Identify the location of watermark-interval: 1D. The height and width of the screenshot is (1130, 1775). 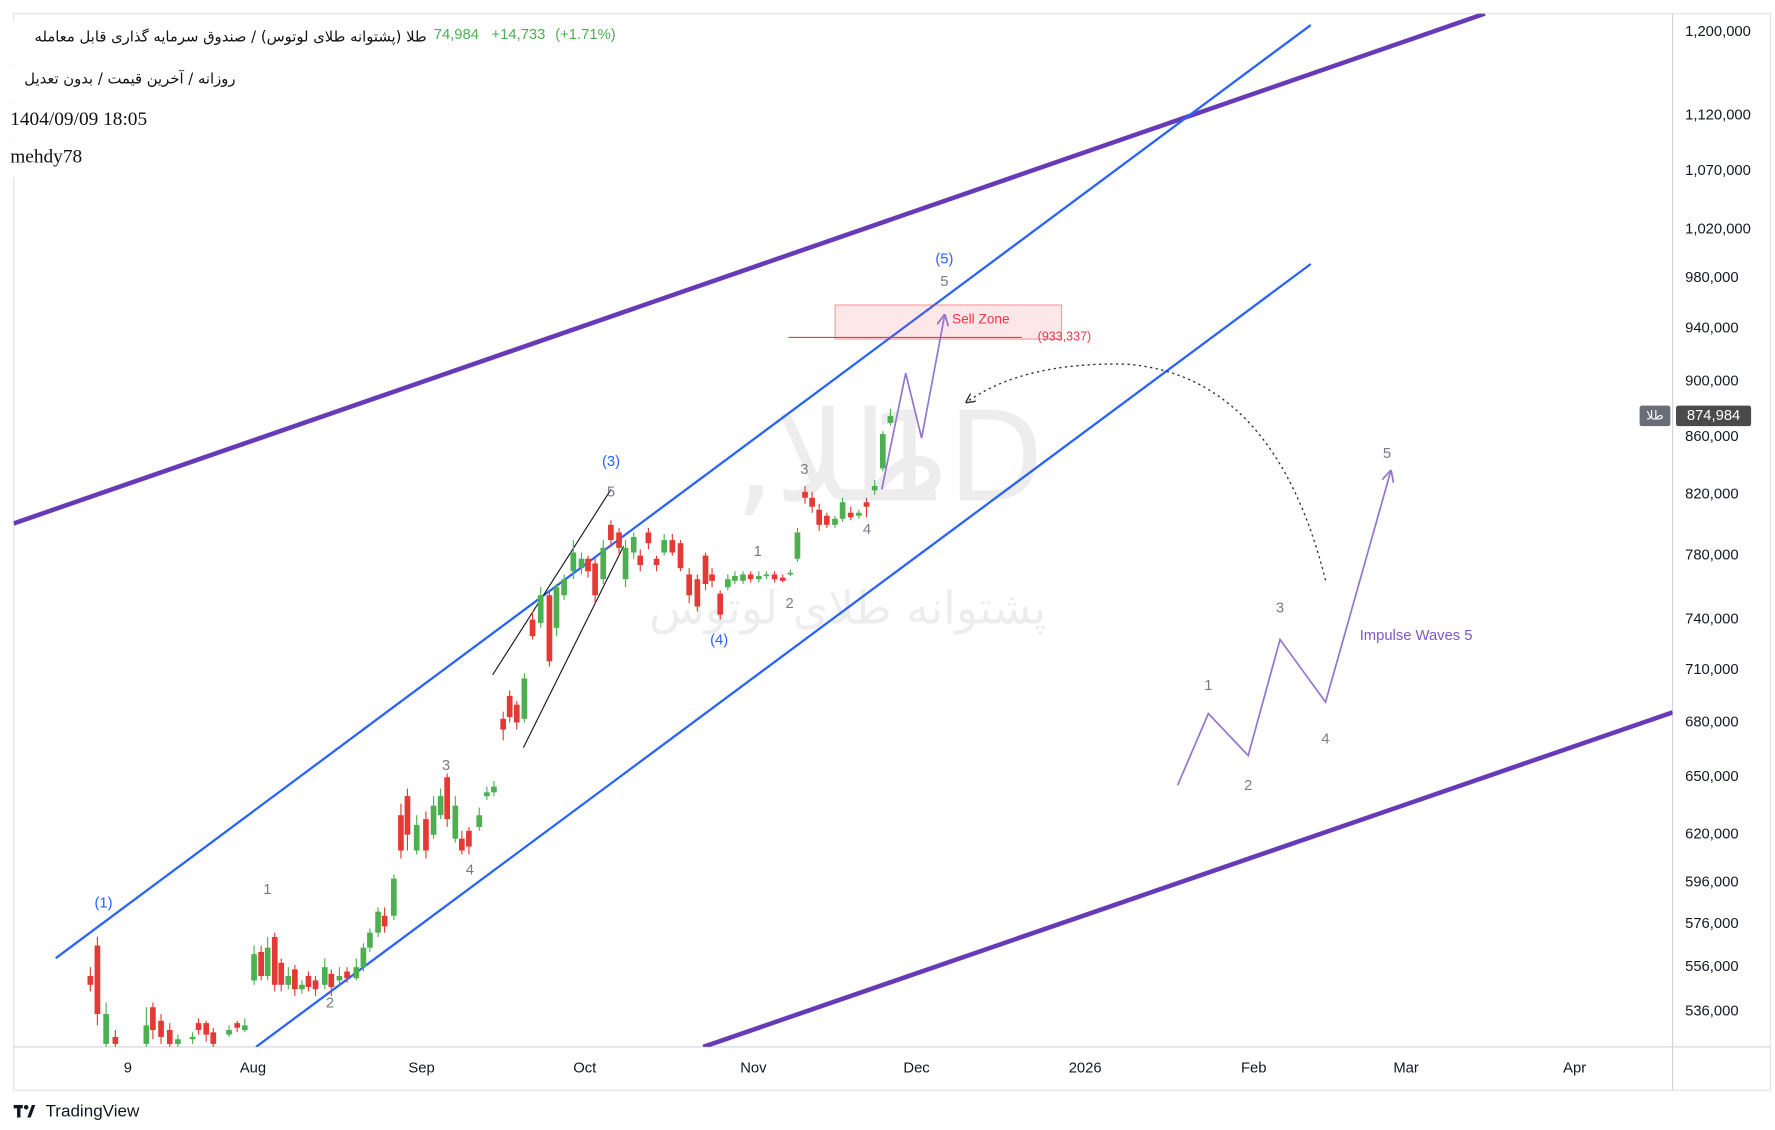
(956, 458).